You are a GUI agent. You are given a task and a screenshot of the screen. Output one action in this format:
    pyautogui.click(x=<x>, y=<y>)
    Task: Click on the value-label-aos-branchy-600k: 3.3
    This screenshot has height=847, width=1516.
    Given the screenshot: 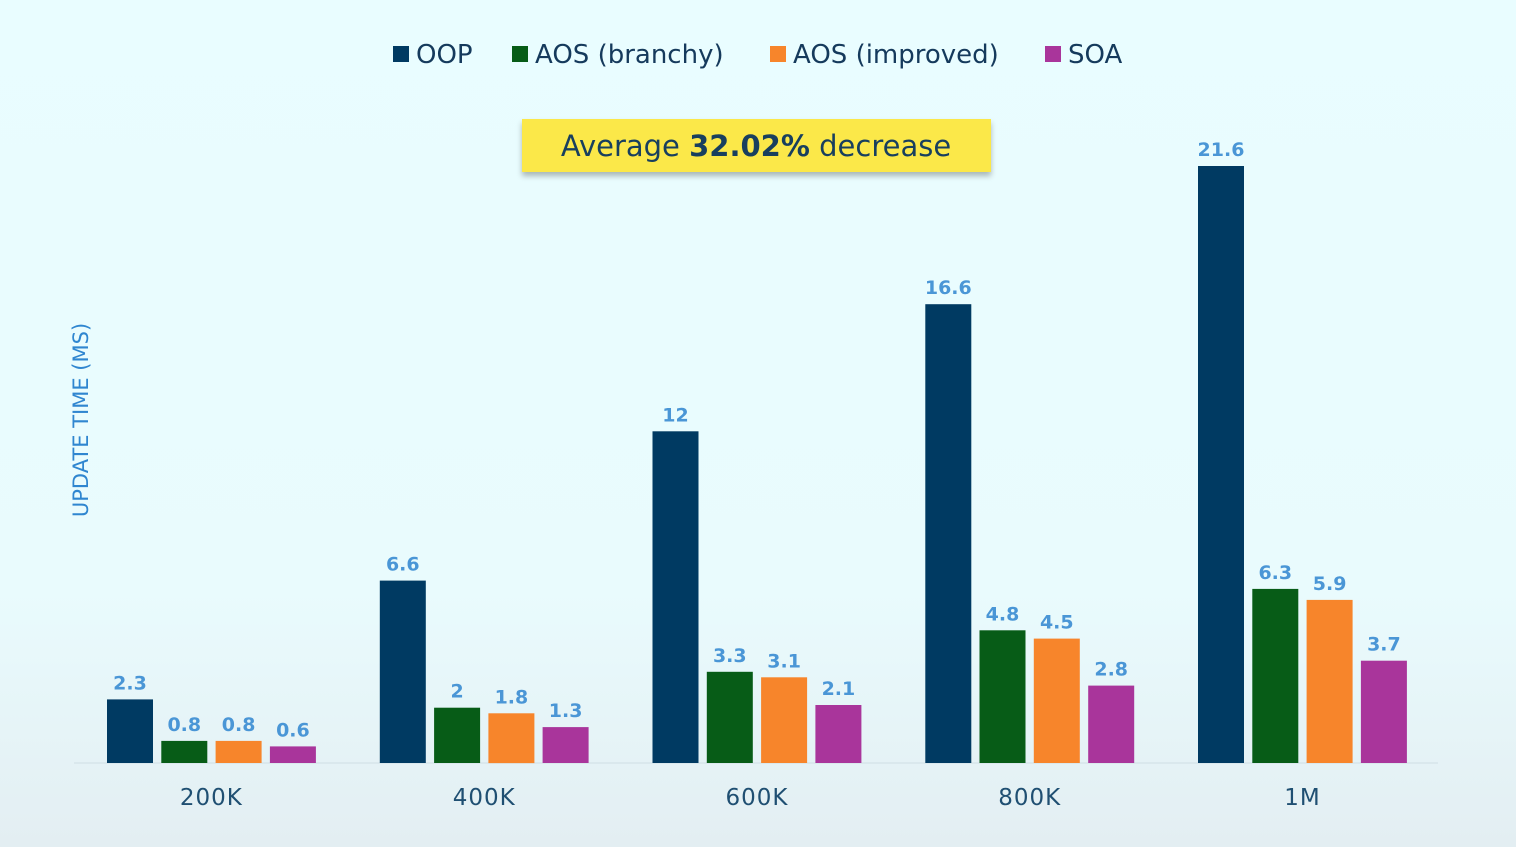 What is the action you would take?
    pyautogui.click(x=730, y=656)
    